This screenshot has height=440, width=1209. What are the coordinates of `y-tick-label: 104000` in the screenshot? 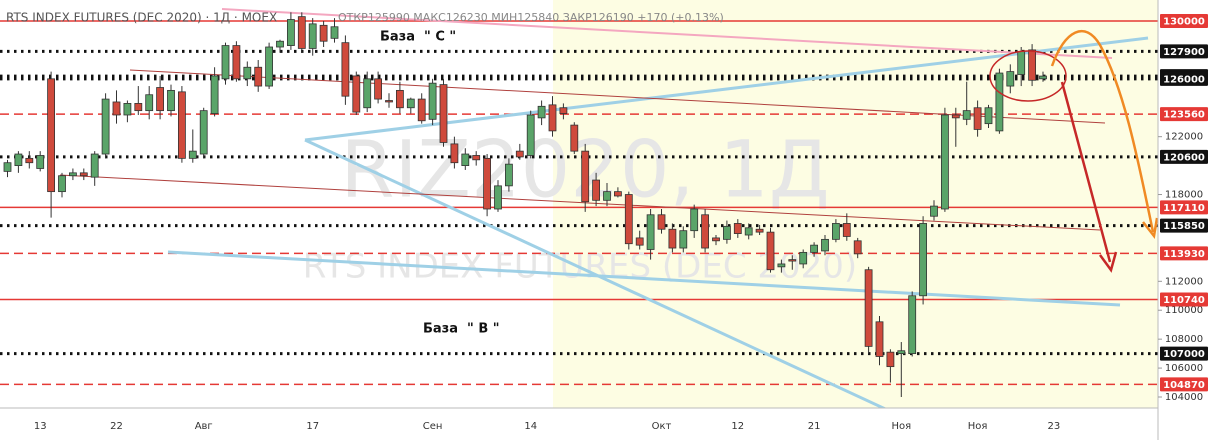 It's located at (1184, 397).